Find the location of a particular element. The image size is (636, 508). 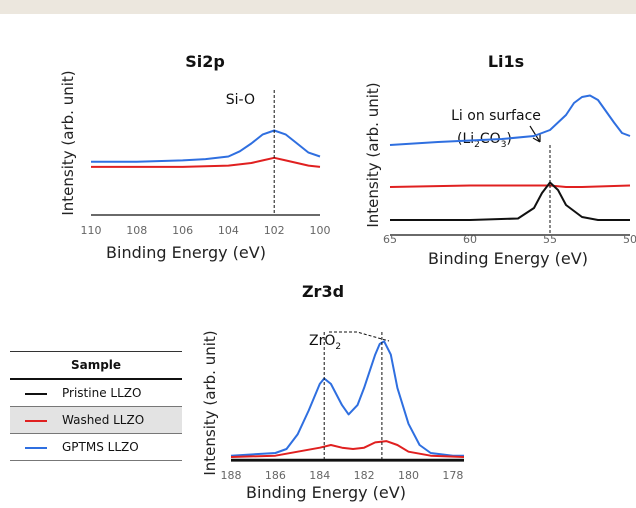

legend-label-washed: Washed LLZO is located at coordinates (122, 420).